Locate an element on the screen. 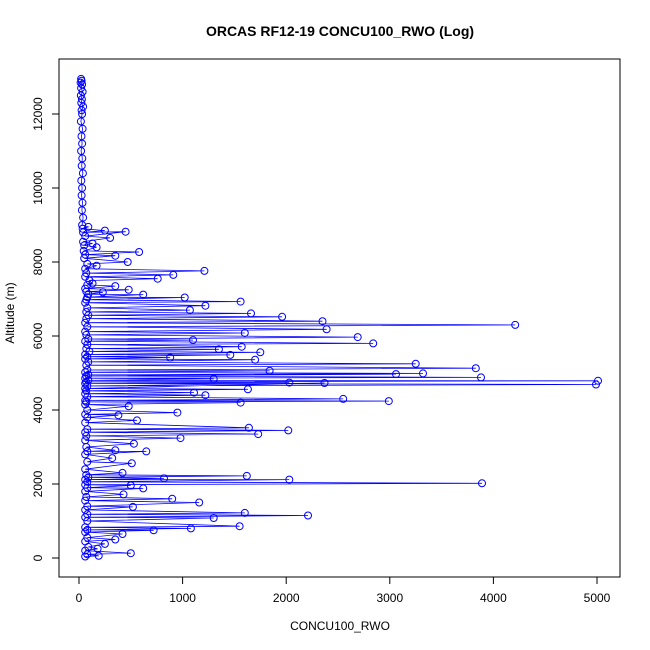 This screenshot has height=650, width=650. y-tick-label: 12000 is located at coordinates (38, 114).